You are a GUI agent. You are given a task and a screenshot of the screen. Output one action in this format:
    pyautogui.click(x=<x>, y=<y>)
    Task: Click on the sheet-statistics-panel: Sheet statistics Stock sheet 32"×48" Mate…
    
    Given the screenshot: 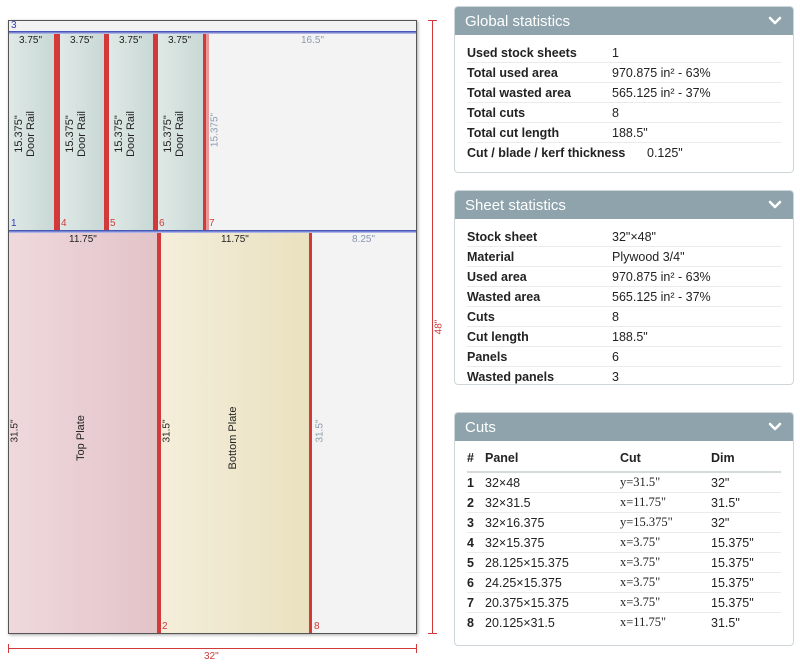 What is the action you would take?
    pyautogui.click(x=624, y=287)
    